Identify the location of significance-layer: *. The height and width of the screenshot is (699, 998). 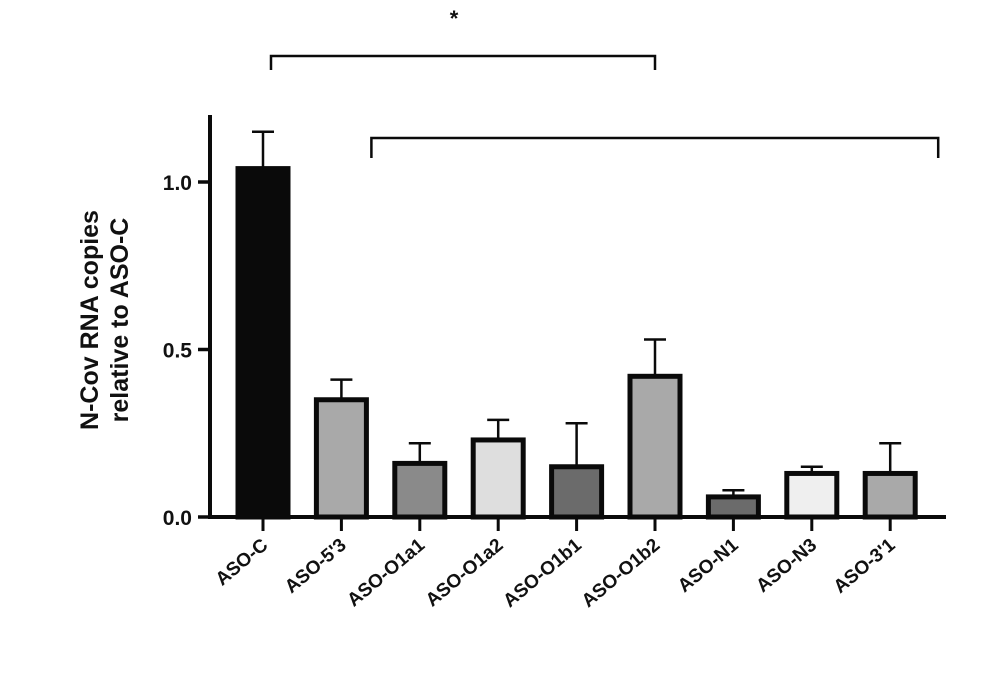
(604, 82).